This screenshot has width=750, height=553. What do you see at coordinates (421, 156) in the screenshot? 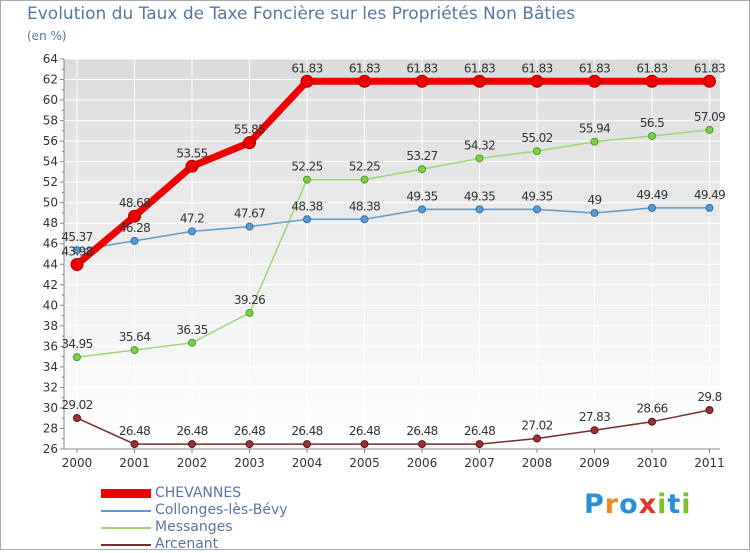
I see `data-label: 53.27` at bounding box center [421, 156].